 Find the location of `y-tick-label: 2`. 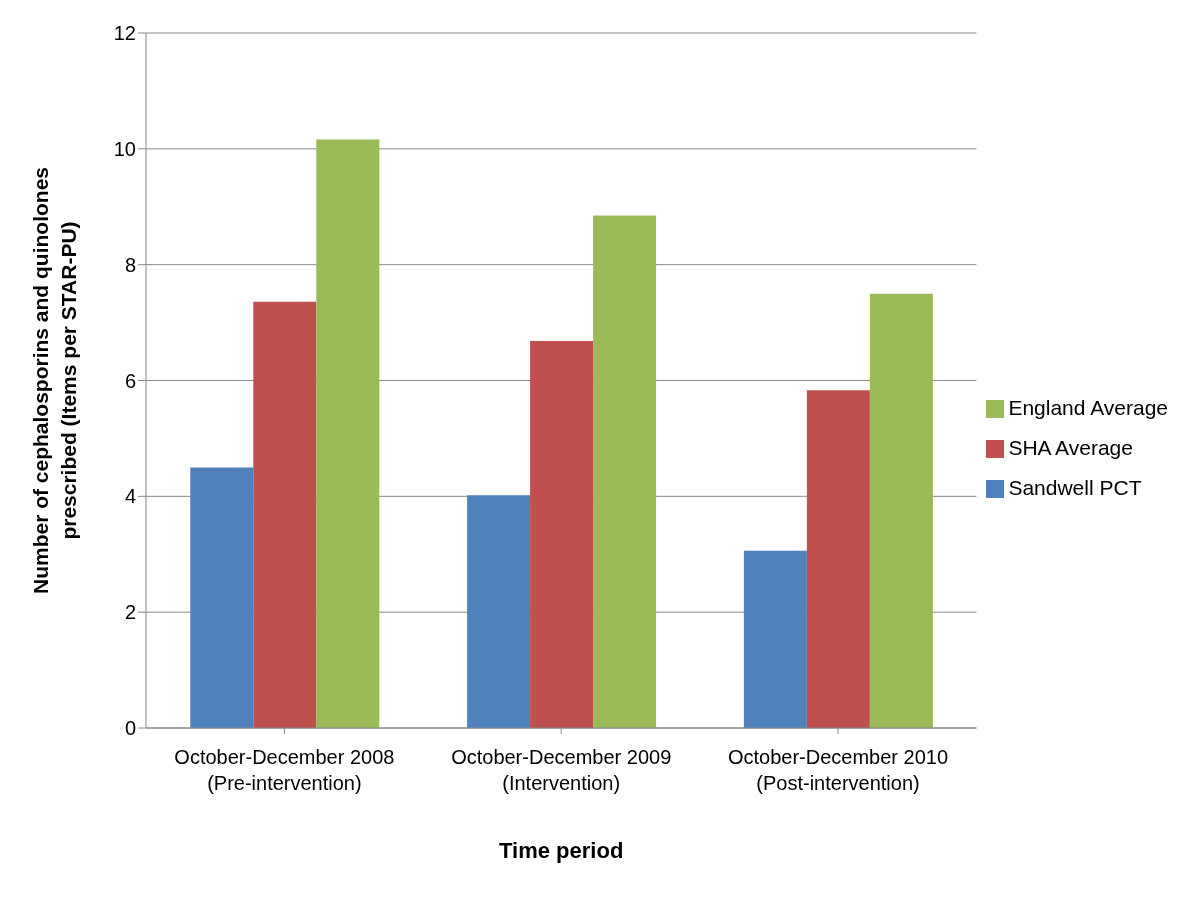

y-tick-label: 2 is located at coordinates (130, 612).